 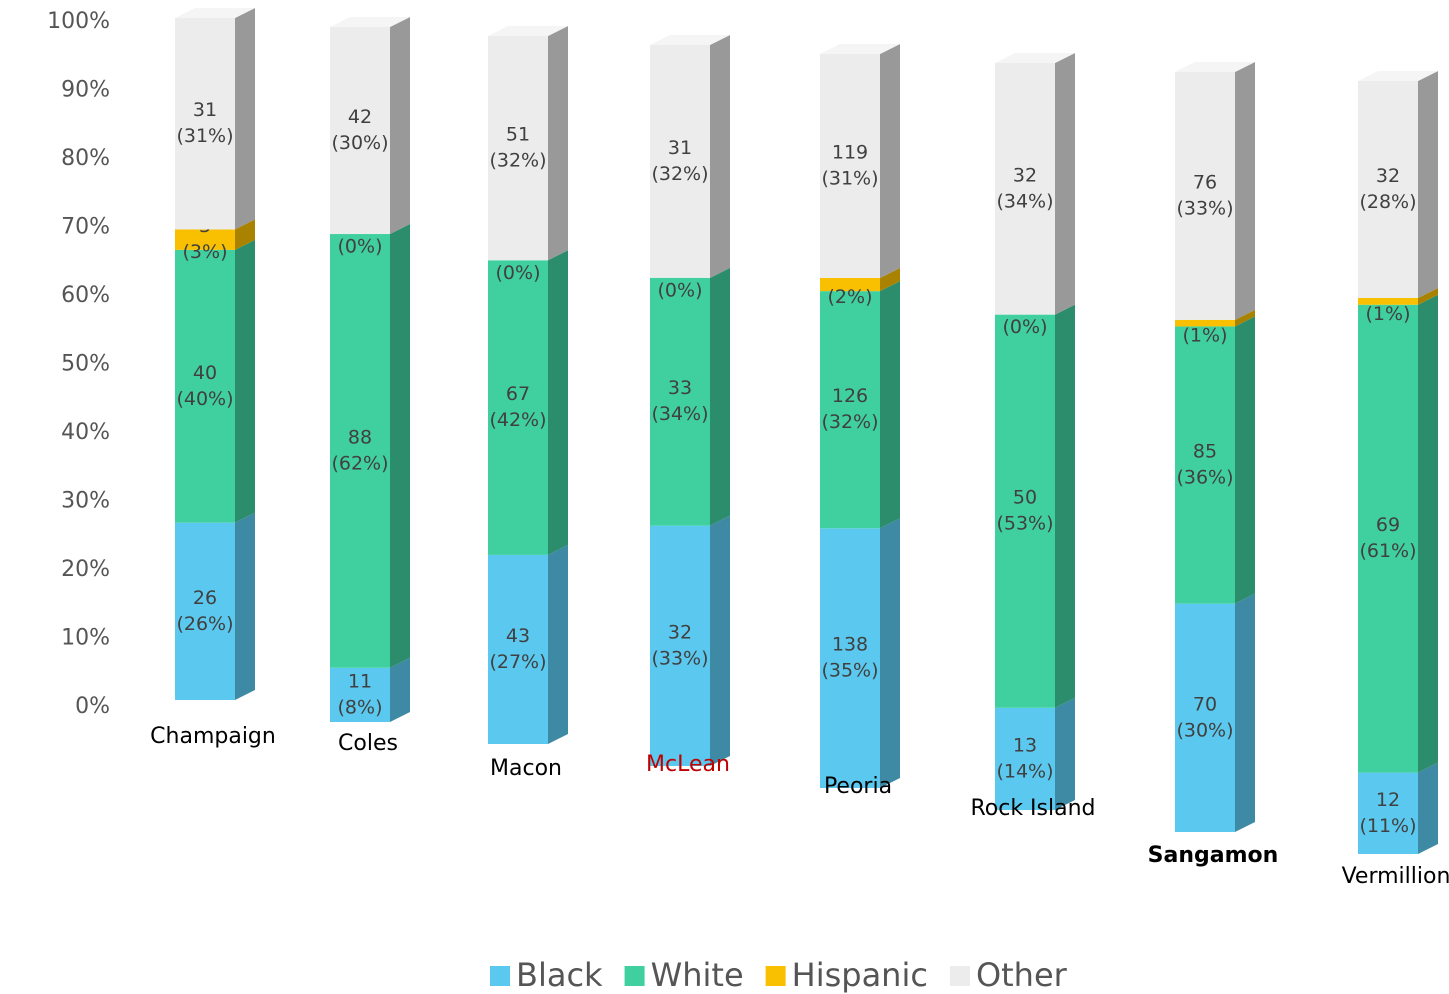 I want to click on data-label: 40, so click(x=205, y=373).